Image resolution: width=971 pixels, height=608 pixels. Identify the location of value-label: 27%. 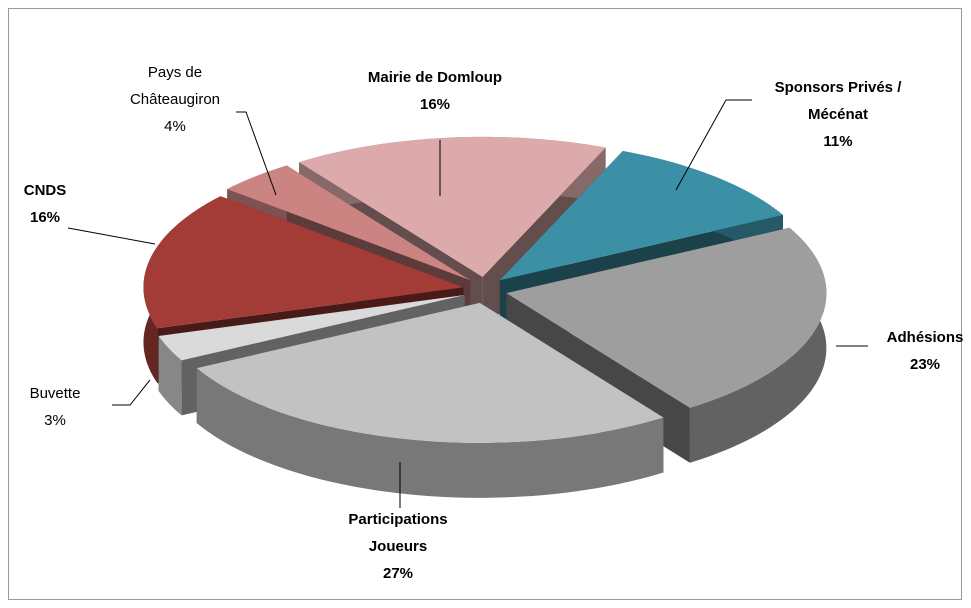
(398, 573).